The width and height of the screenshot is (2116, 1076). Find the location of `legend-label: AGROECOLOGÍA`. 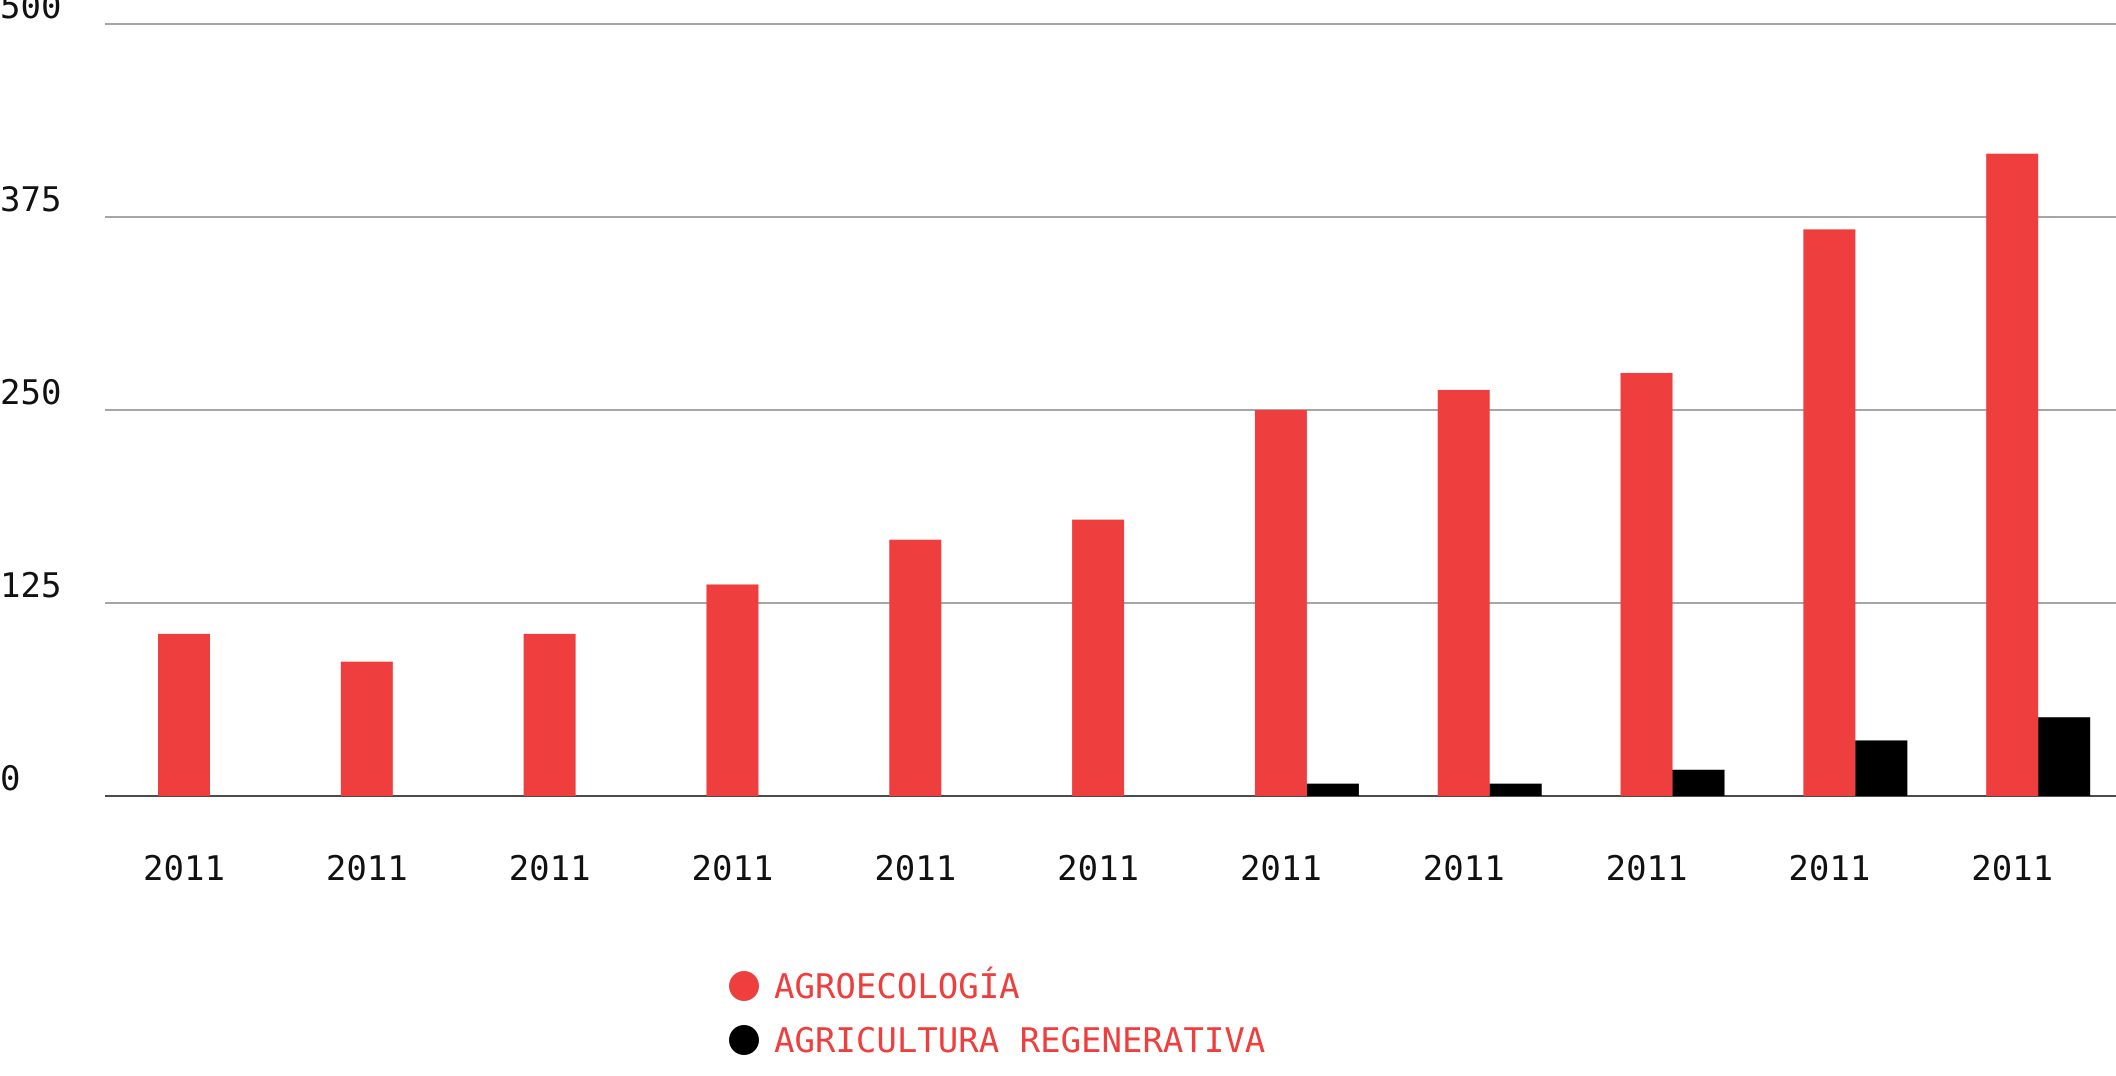

legend-label: AGROECOLOGÍA is located at coordinates (897, 986).